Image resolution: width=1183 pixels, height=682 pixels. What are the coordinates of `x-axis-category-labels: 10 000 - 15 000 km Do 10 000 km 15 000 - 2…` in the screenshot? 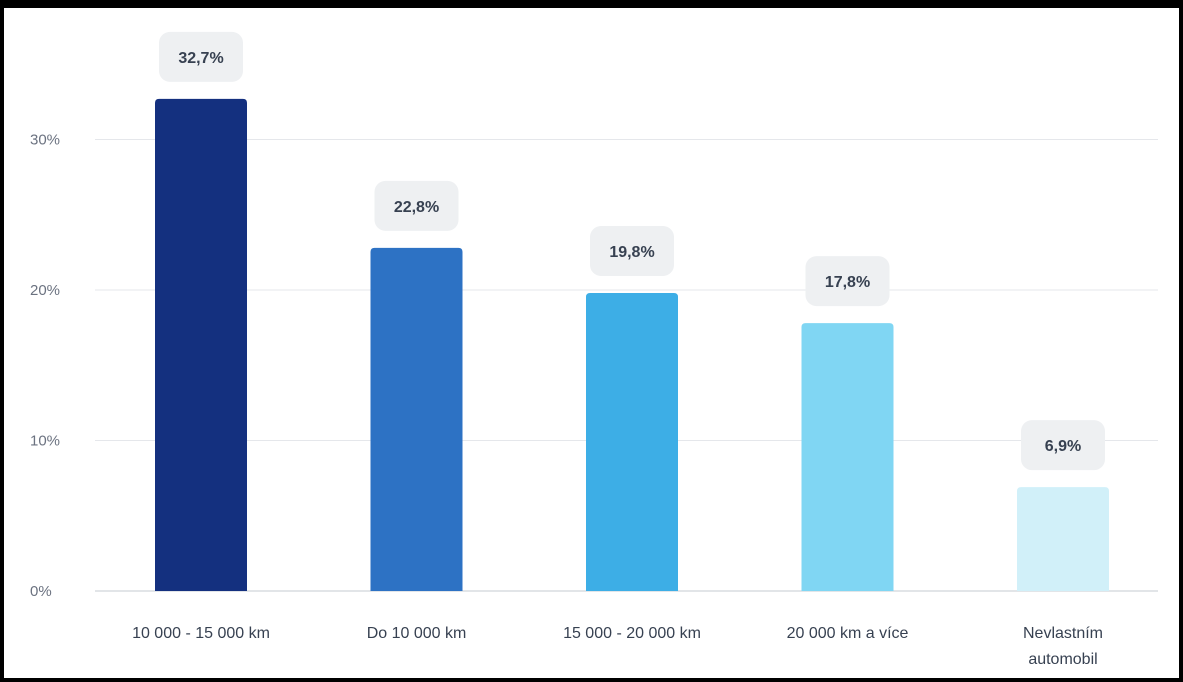 It's located at (617, 646).